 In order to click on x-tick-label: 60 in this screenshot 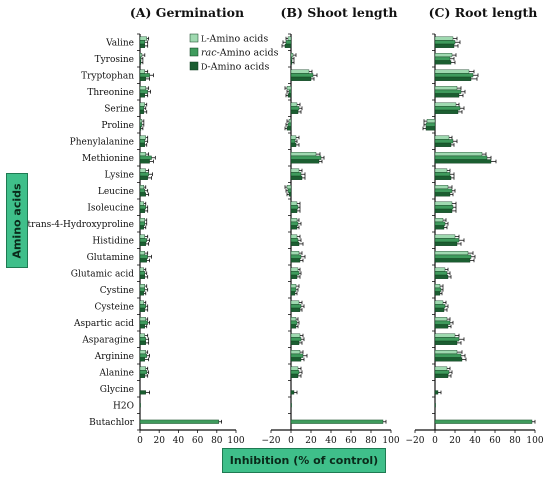, I will do `click(495, 441)`.